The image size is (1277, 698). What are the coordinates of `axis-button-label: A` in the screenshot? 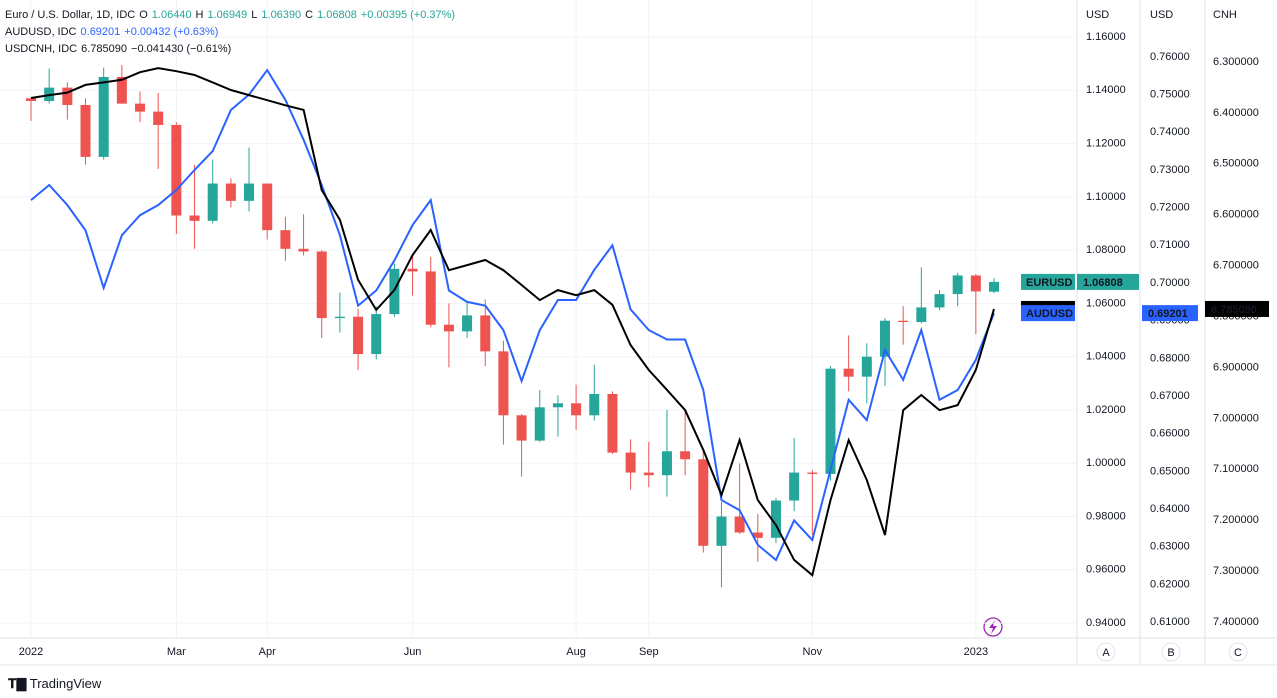 It's located at (1106, 653).